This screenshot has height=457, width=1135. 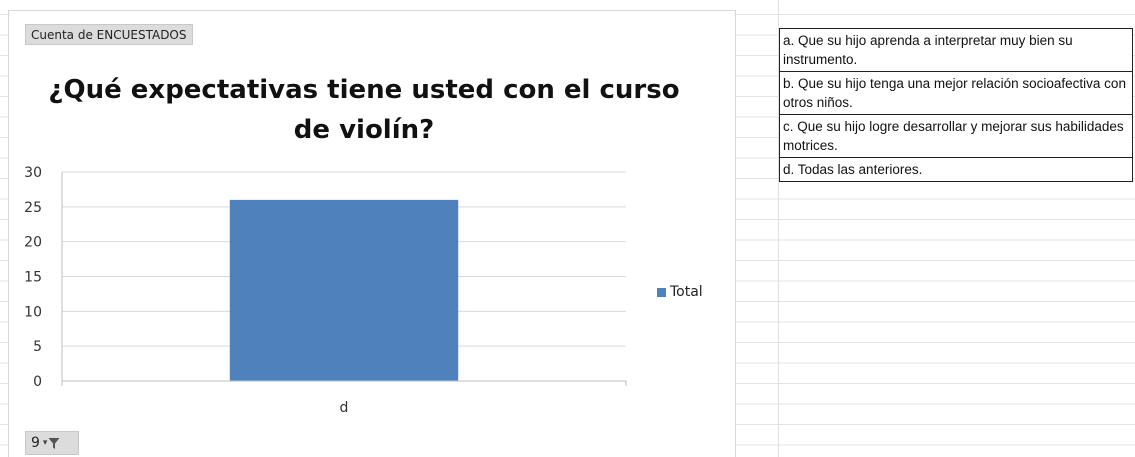 I want to click on filter-button: 9 ▾, so click(x=52, y=443).